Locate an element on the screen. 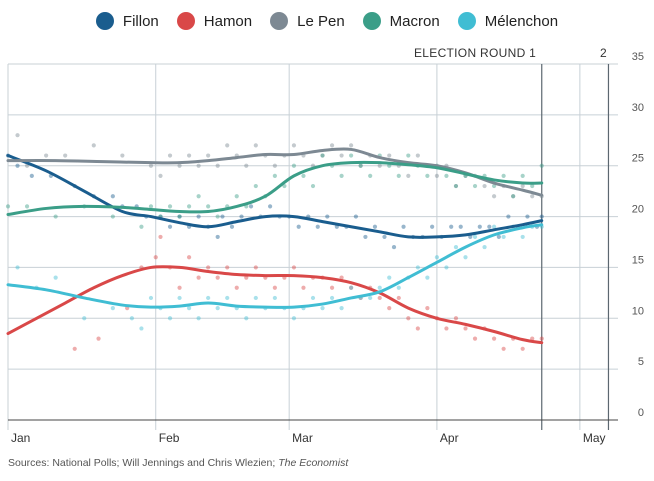 The image size is (654, 481). x-tick-label: Jan is located at coordinates (20, 438).